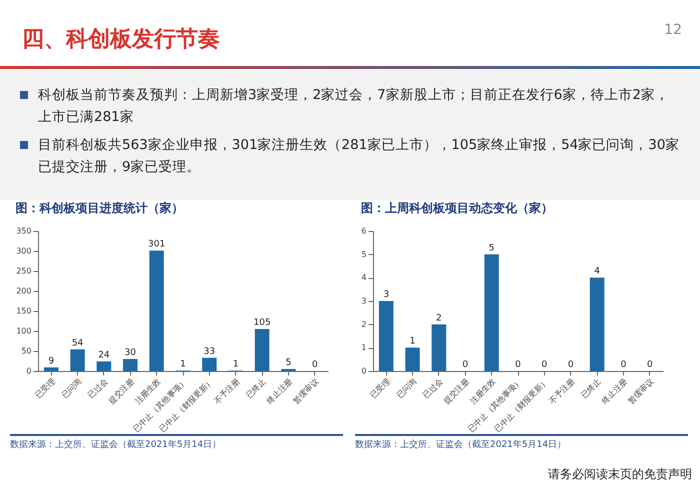 This screenshot has width=700, height=485. What do you see at coordinates (363, 277) in the screenshot?
I see `y-tick-label: 4` at bounding box center [363, 277].